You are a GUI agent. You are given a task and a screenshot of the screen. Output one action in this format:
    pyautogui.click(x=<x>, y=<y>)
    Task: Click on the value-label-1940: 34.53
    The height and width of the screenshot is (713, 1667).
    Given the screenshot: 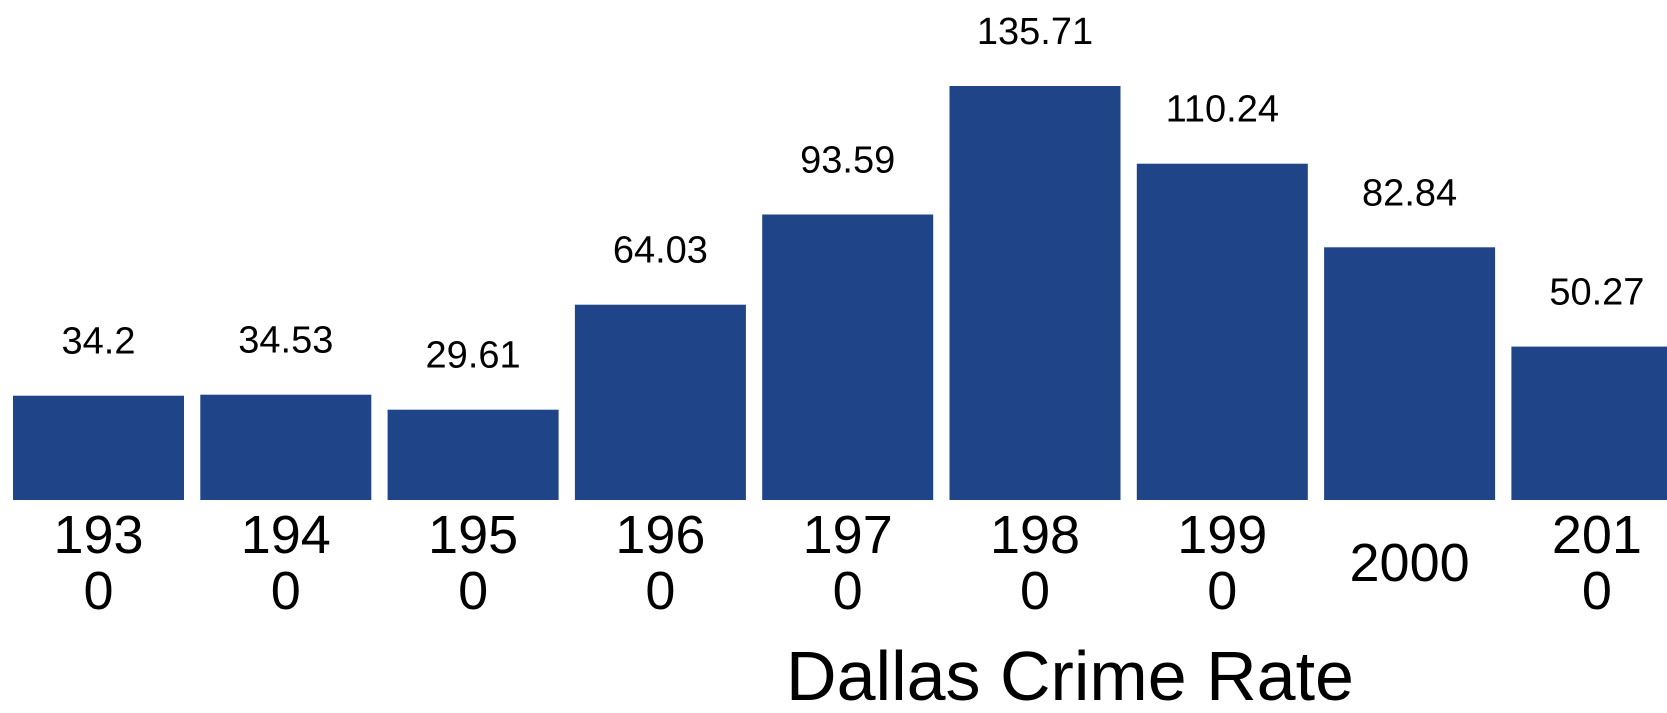 What is the action you would take?
    pyautogui.click(x=285, y=341)
    